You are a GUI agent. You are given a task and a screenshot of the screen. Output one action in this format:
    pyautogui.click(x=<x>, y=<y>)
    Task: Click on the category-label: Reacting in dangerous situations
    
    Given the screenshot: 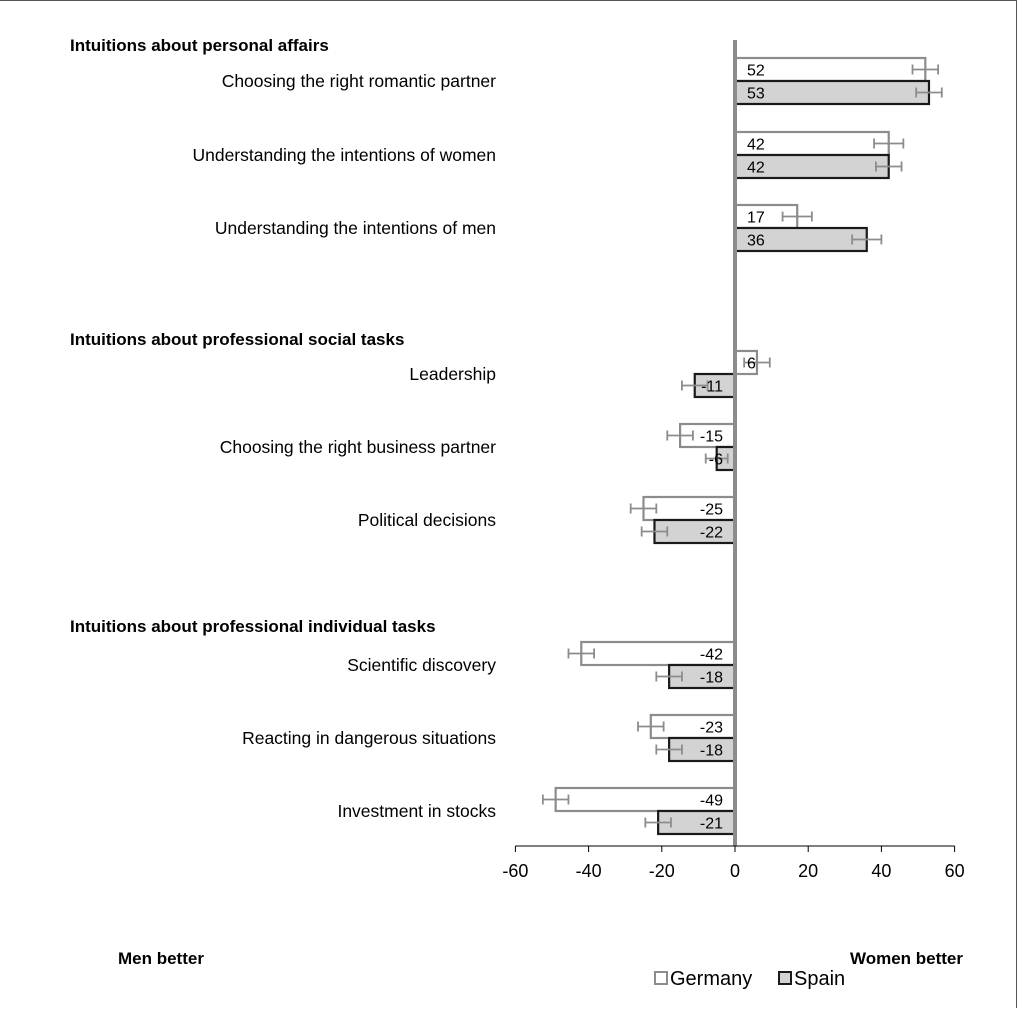 What is the action you would take?
    pyautogui.click(x=369, y=738)
    